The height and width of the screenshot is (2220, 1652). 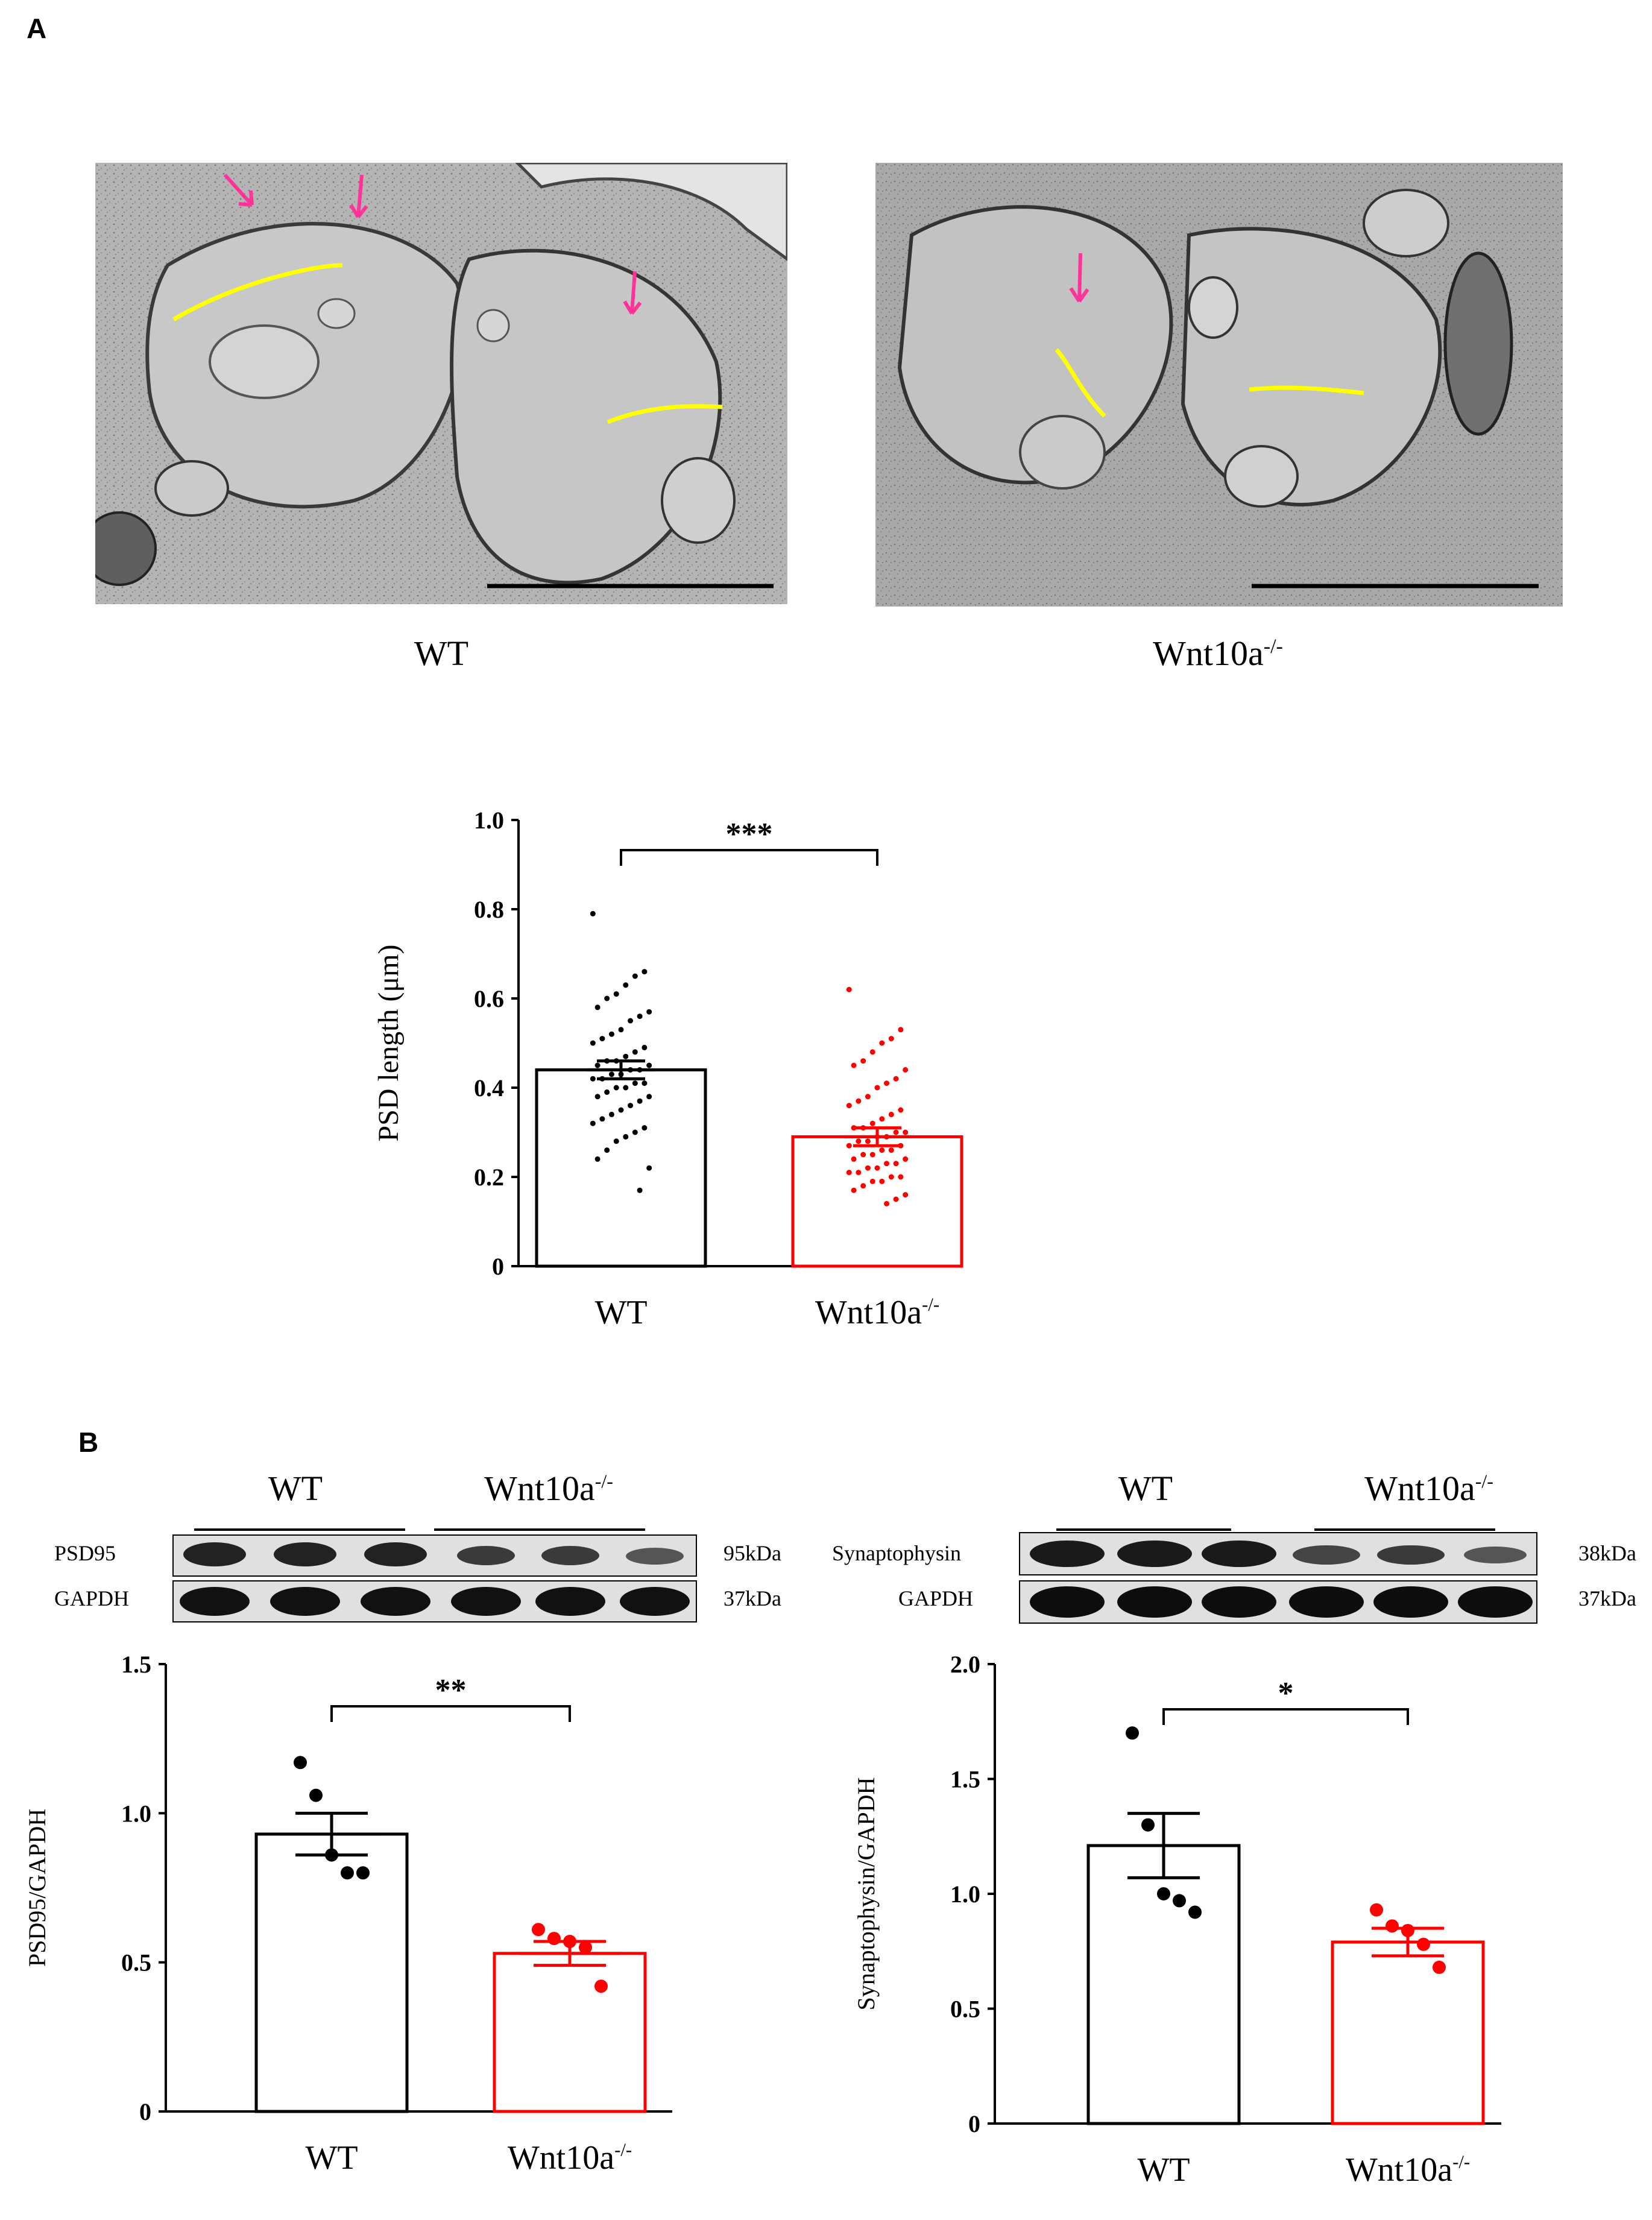 I want to click on y-tick-label: 0.2, so click(x=489, y=1177).